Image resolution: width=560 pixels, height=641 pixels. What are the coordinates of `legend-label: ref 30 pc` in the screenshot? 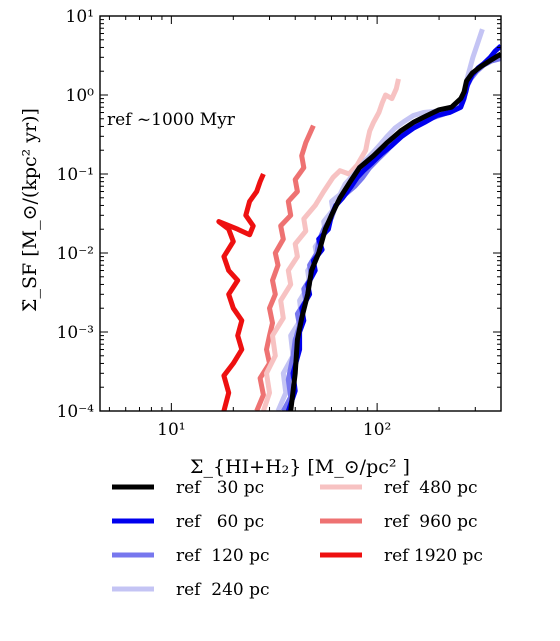 It's located at (220, 488).